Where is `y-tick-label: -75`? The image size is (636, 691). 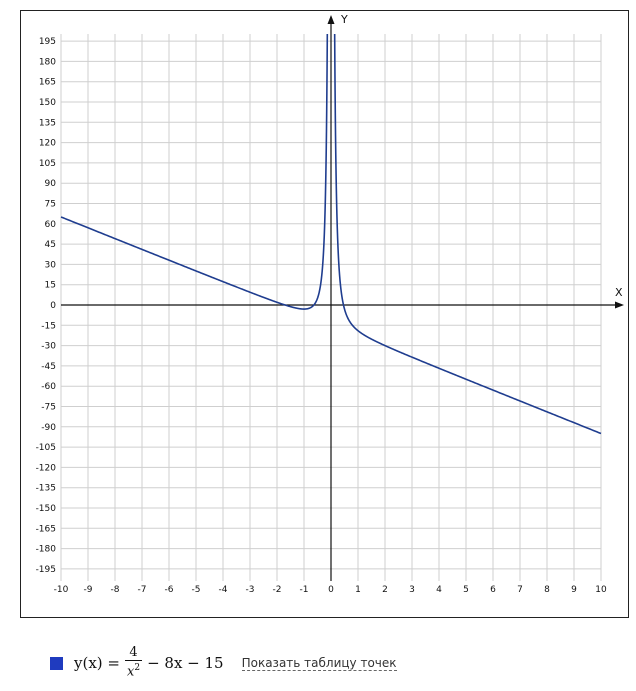 y-tick-label: -75 is located at coordinates (48, 408).